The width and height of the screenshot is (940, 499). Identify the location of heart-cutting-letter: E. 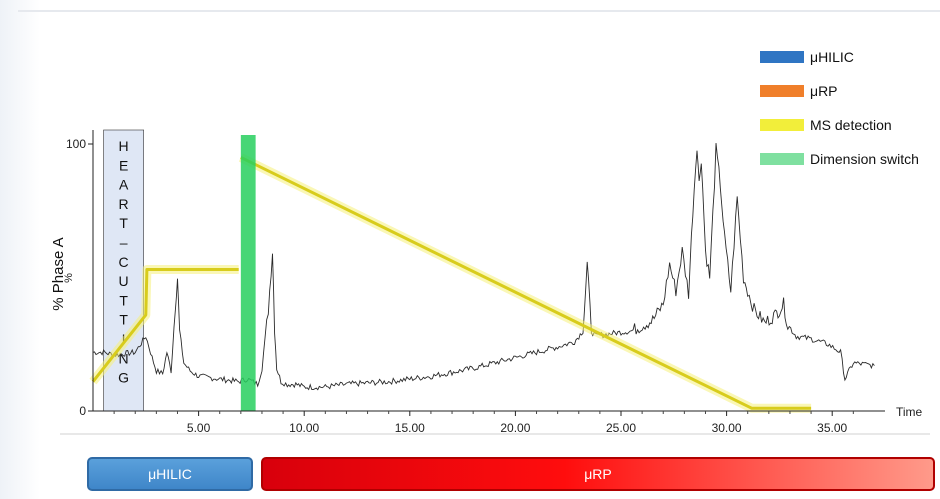
(123, 165).